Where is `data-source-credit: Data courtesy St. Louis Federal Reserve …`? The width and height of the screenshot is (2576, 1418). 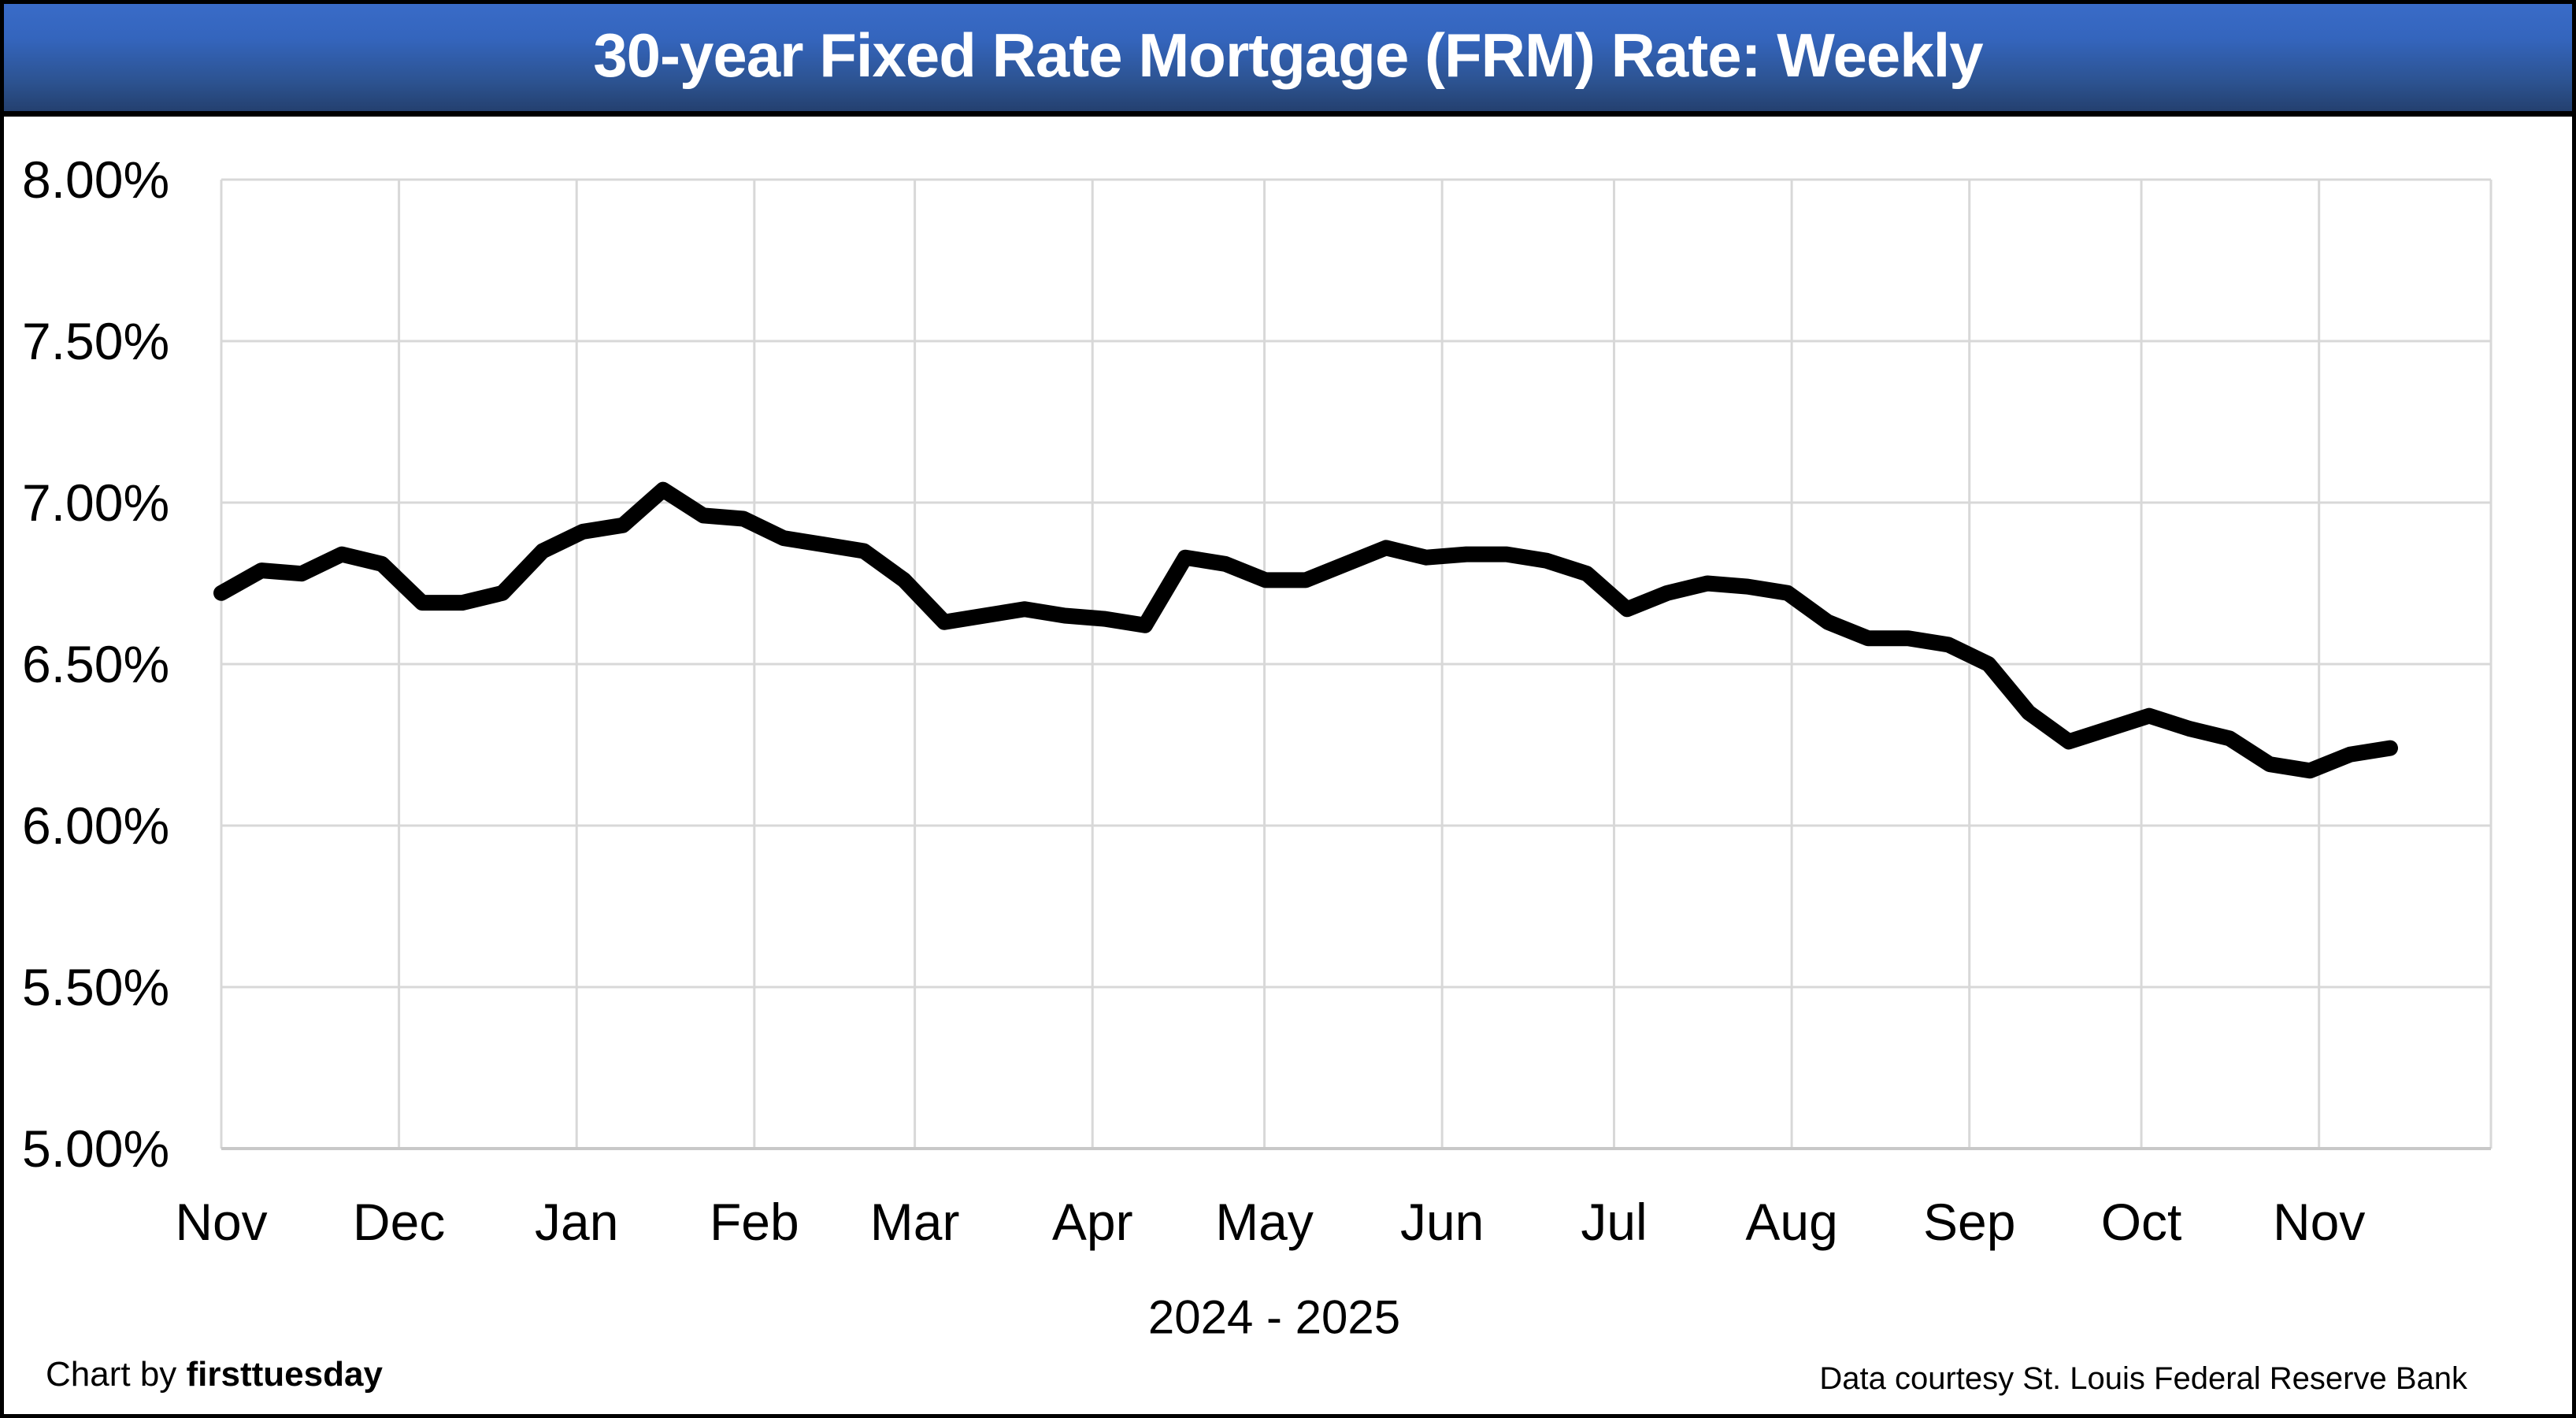
data-source-credit: Data courtesy St. Louis Federal Reserve … is located at coordinates (2143, 1378).